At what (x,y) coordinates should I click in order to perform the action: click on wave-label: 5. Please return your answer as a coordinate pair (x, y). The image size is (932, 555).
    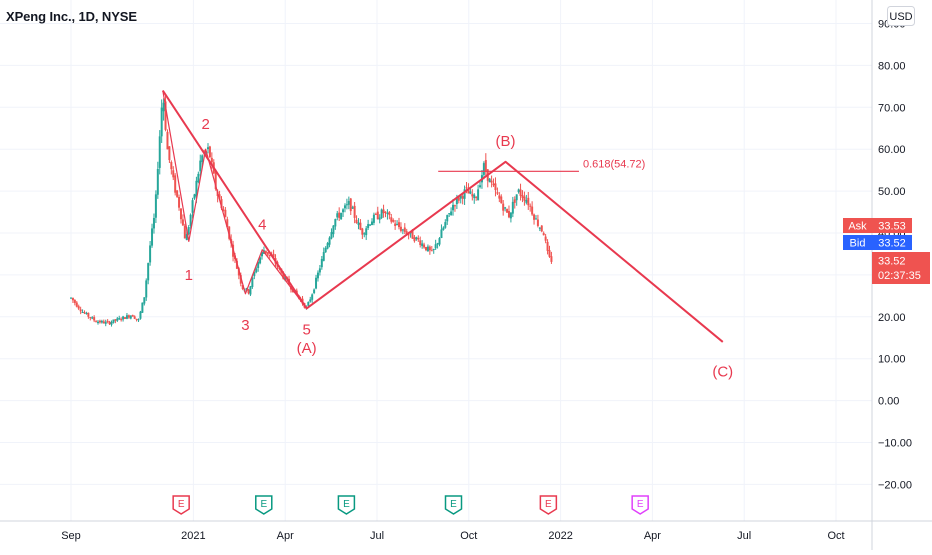
    Looking at the image, I should click on (306, 329).